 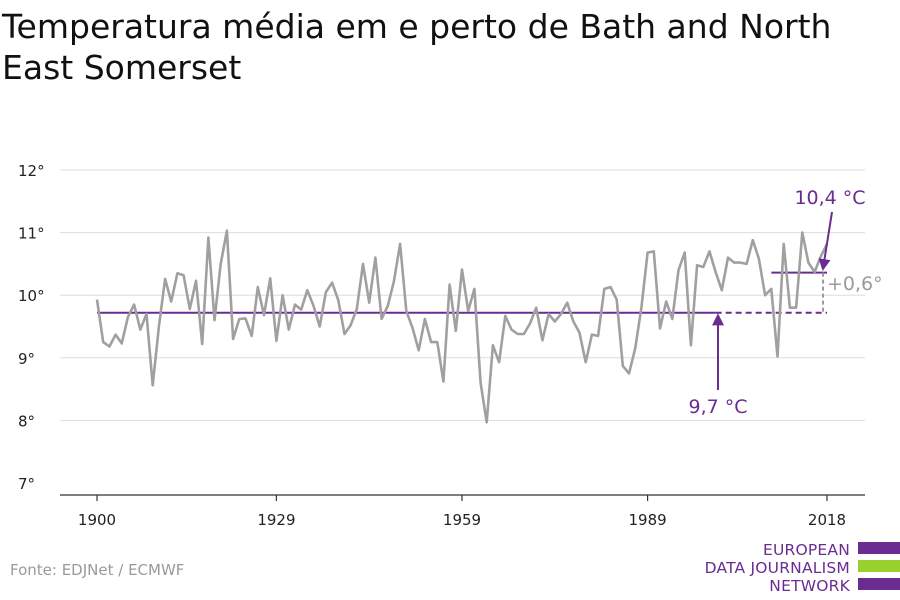 What do you see at coordinates (879, 548) in the screenshot?
I see `logo-bar-top` at bounding box center [879, 548].